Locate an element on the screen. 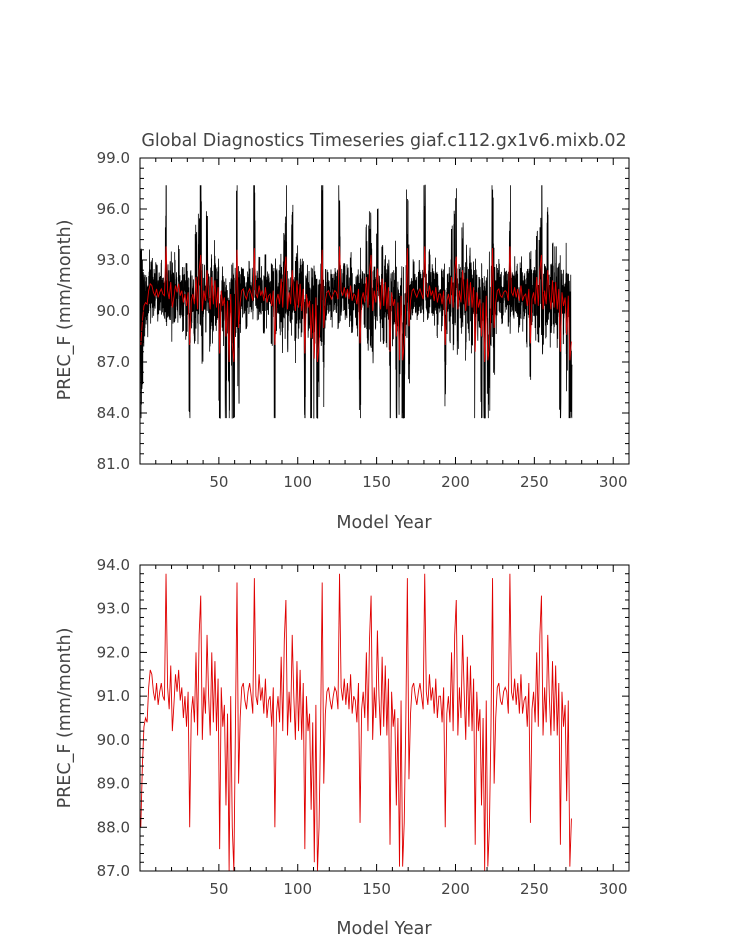 The image size is (733, 945). bottom-x-axis-label: Model Year is located at coordinates (384, 929).